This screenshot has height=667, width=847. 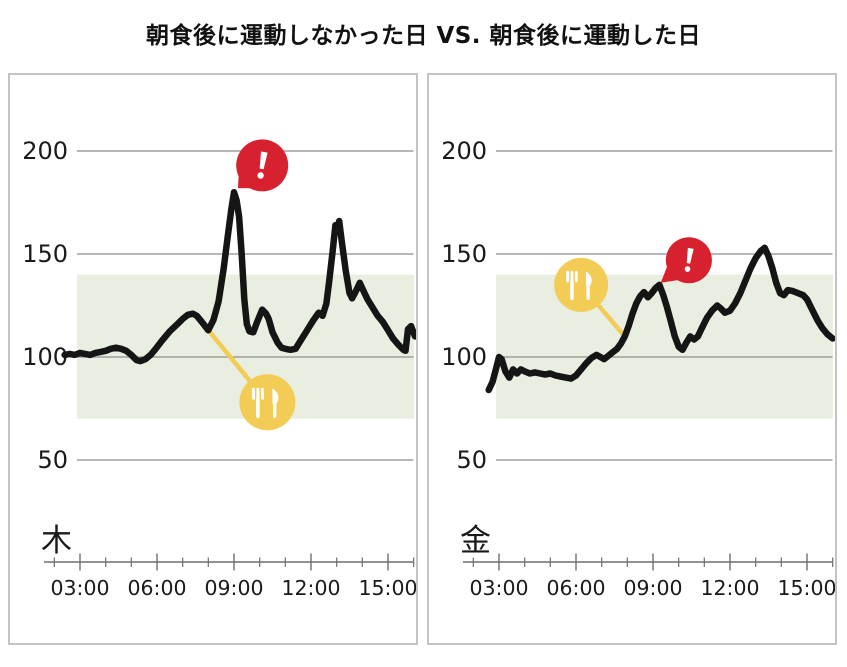 I want to click on day-label: 金, so click(x=475, y=541).